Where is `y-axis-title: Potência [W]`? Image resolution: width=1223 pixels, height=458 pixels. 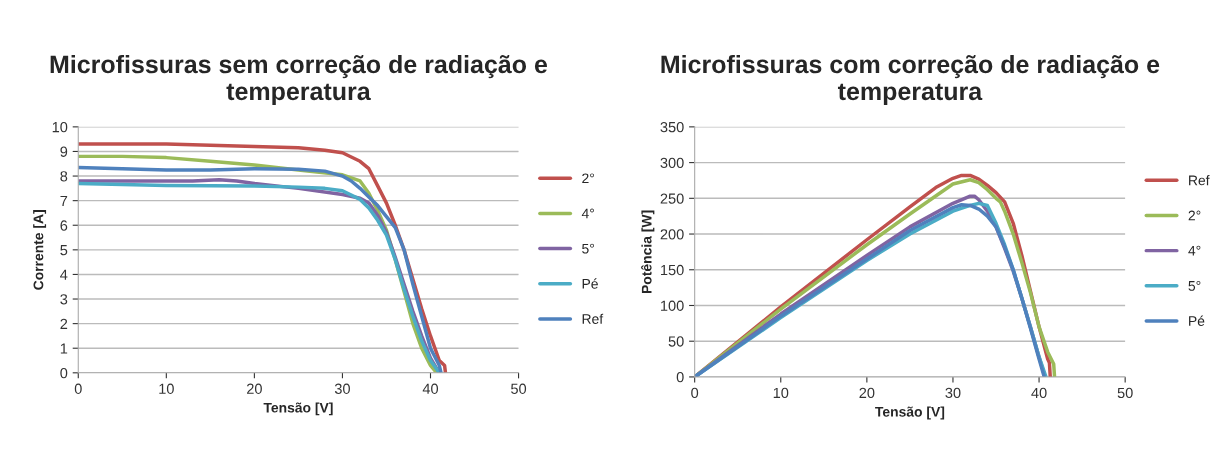
y-axis-title: Potência [W] is located at coordinates (648, 252).